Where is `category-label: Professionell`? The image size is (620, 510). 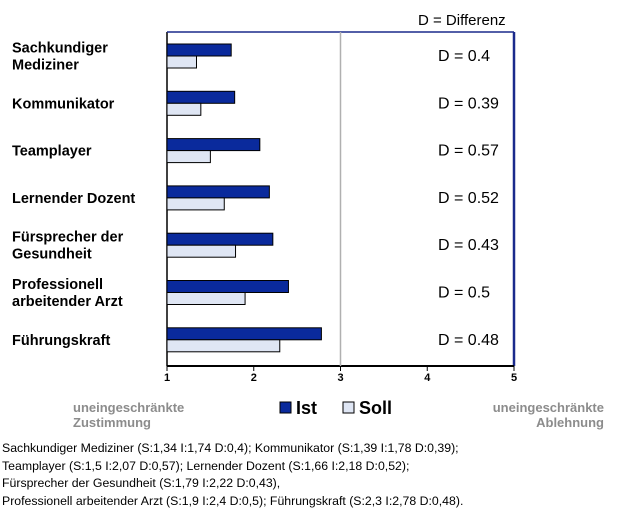 category-label: Professionell is located at coordinates (57, 285).